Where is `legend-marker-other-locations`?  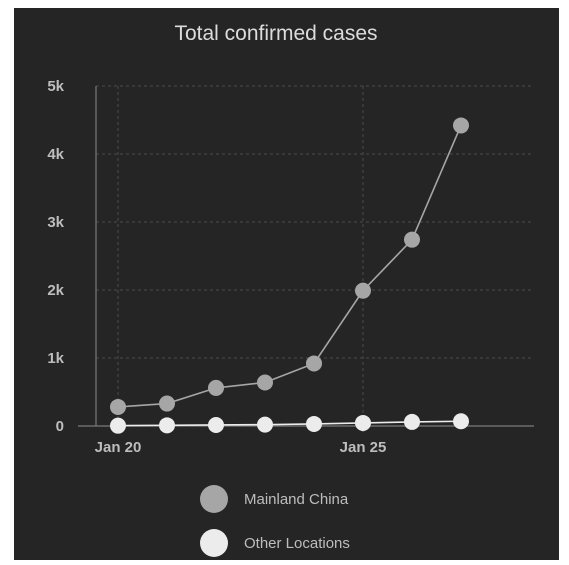 legend-marker-other-locations is located at coordinates (214, 543).